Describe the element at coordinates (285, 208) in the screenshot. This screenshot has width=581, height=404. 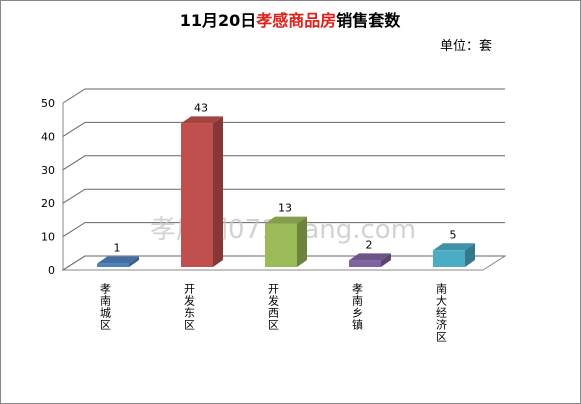
I see `data-label: 13` at that location.